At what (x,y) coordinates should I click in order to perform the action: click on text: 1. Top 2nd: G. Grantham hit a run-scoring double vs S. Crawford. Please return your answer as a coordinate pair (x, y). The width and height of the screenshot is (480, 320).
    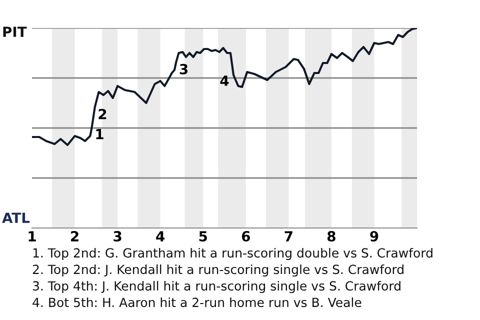
    Looking at the image, I should click on (232, 254).